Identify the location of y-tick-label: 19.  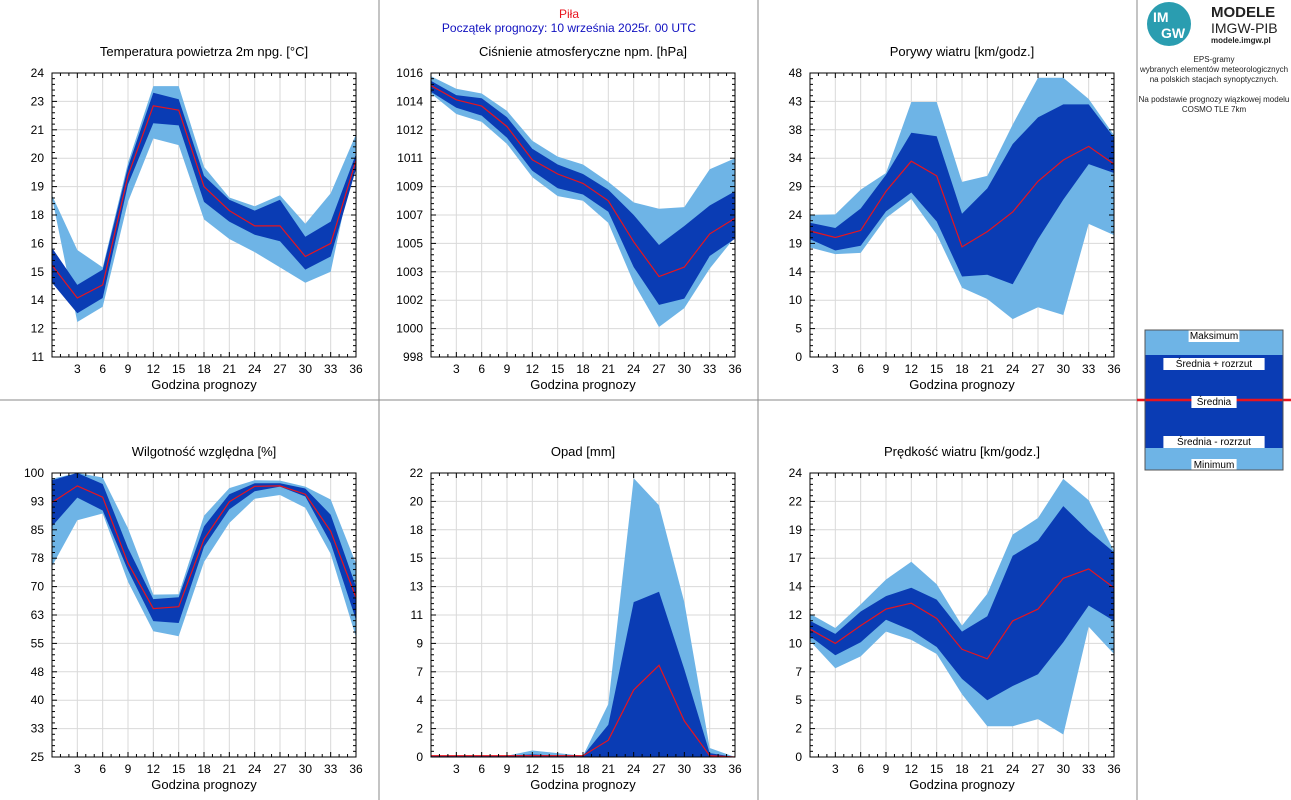
(38, 187).